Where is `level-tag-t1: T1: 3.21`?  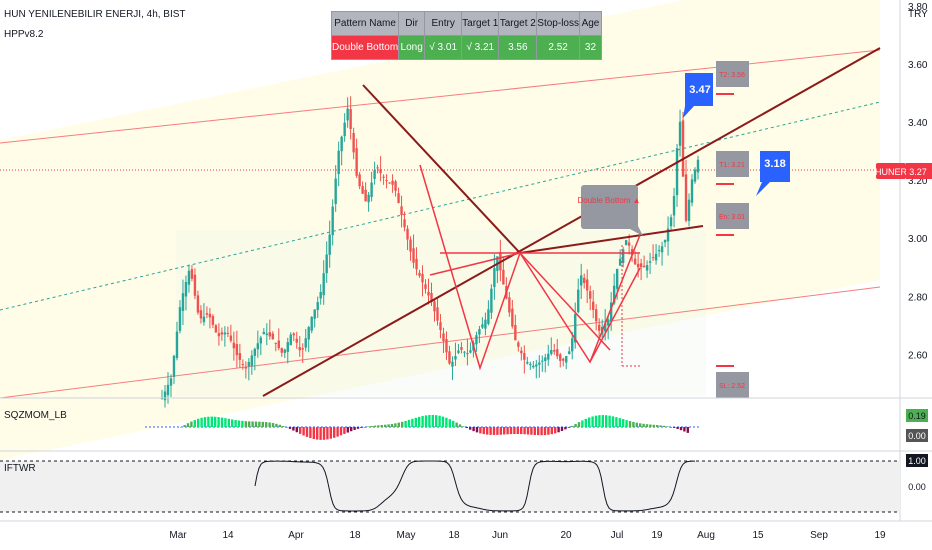 level-tag-t1: T1: 3.21 is located at coordinates (732, 168).